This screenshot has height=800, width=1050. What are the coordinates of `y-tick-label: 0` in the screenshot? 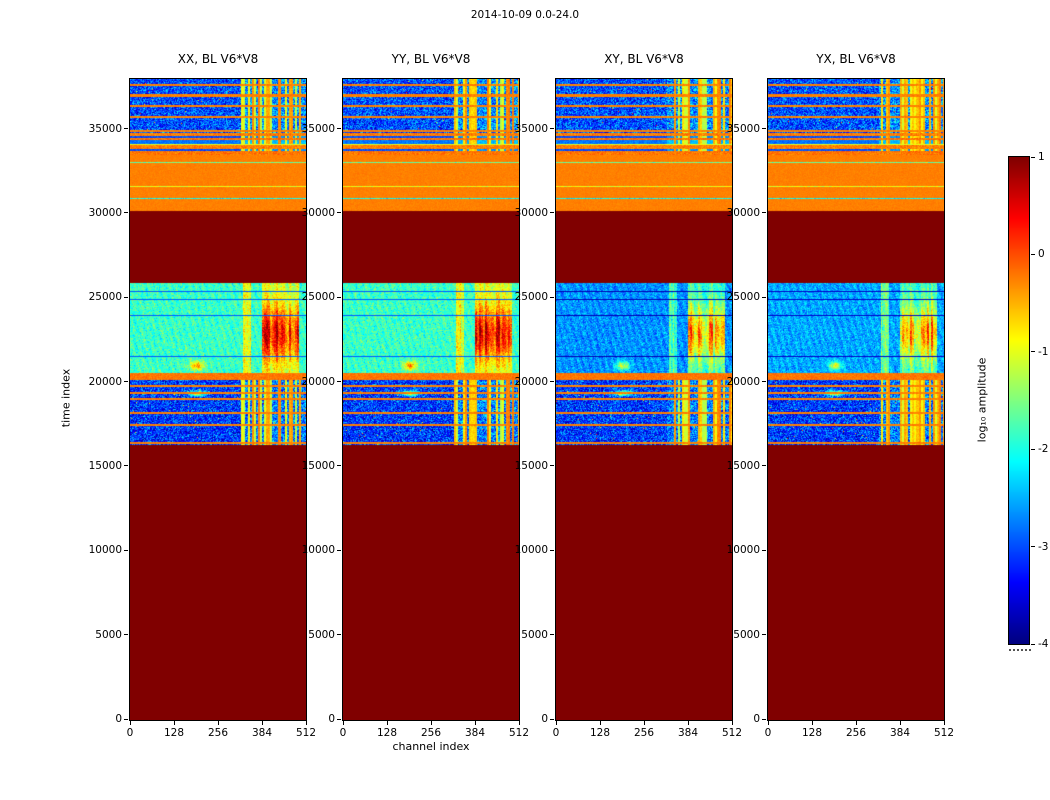 It's located at (756, 719).